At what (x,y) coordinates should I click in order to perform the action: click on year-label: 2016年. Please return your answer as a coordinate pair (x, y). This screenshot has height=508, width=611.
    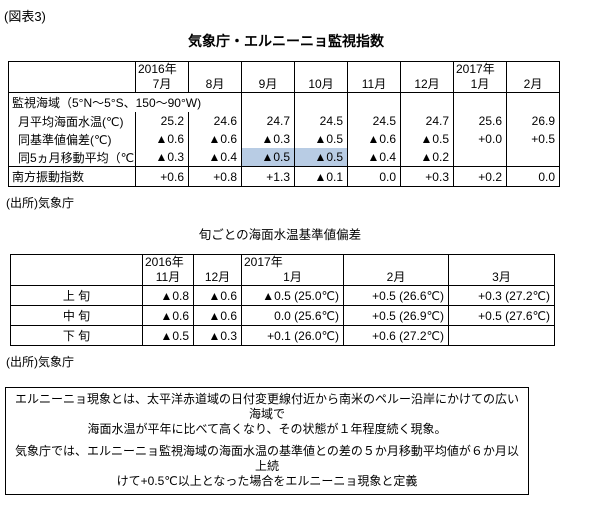
    Looking at the image, I should click on (157, 69).